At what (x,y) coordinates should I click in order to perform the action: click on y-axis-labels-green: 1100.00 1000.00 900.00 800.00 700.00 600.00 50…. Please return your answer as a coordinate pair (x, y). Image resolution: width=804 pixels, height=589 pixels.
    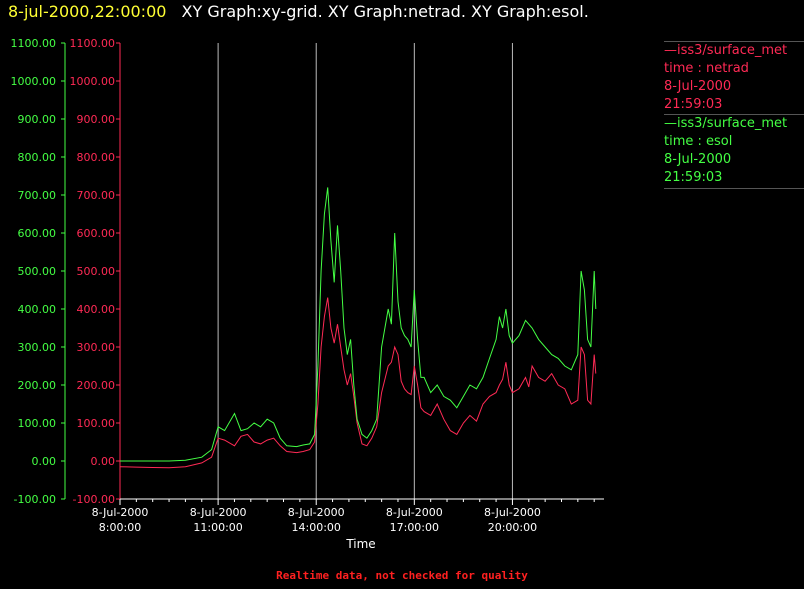
    Looking at the image, I should click on (34, 271).